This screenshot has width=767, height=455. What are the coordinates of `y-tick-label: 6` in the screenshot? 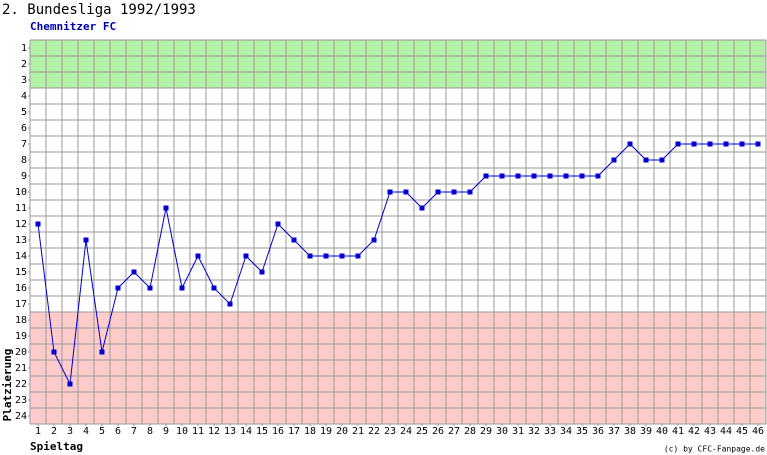 It's located at (24, 128).